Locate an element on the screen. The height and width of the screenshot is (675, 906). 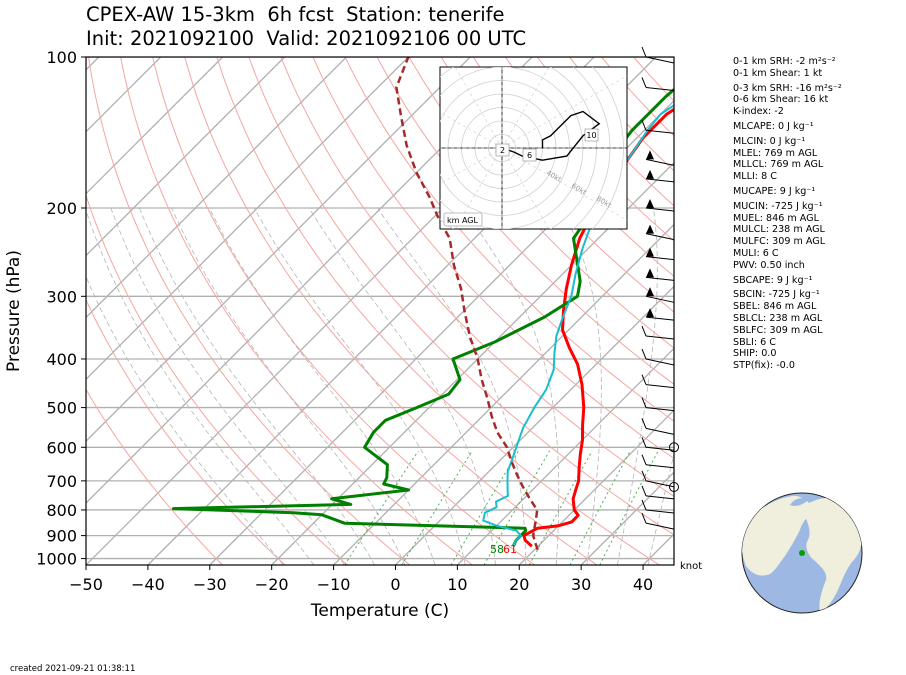
y-tick-label: 200 is located at coordinates (61, 208).